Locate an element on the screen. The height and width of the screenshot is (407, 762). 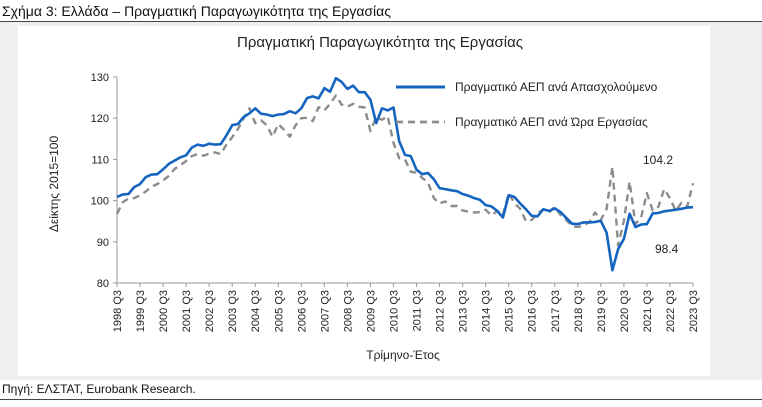
legend-label: Πραγματικό ΑΕΠ ανά Ώρα Εργασίας is located at coordinates (551, 122).